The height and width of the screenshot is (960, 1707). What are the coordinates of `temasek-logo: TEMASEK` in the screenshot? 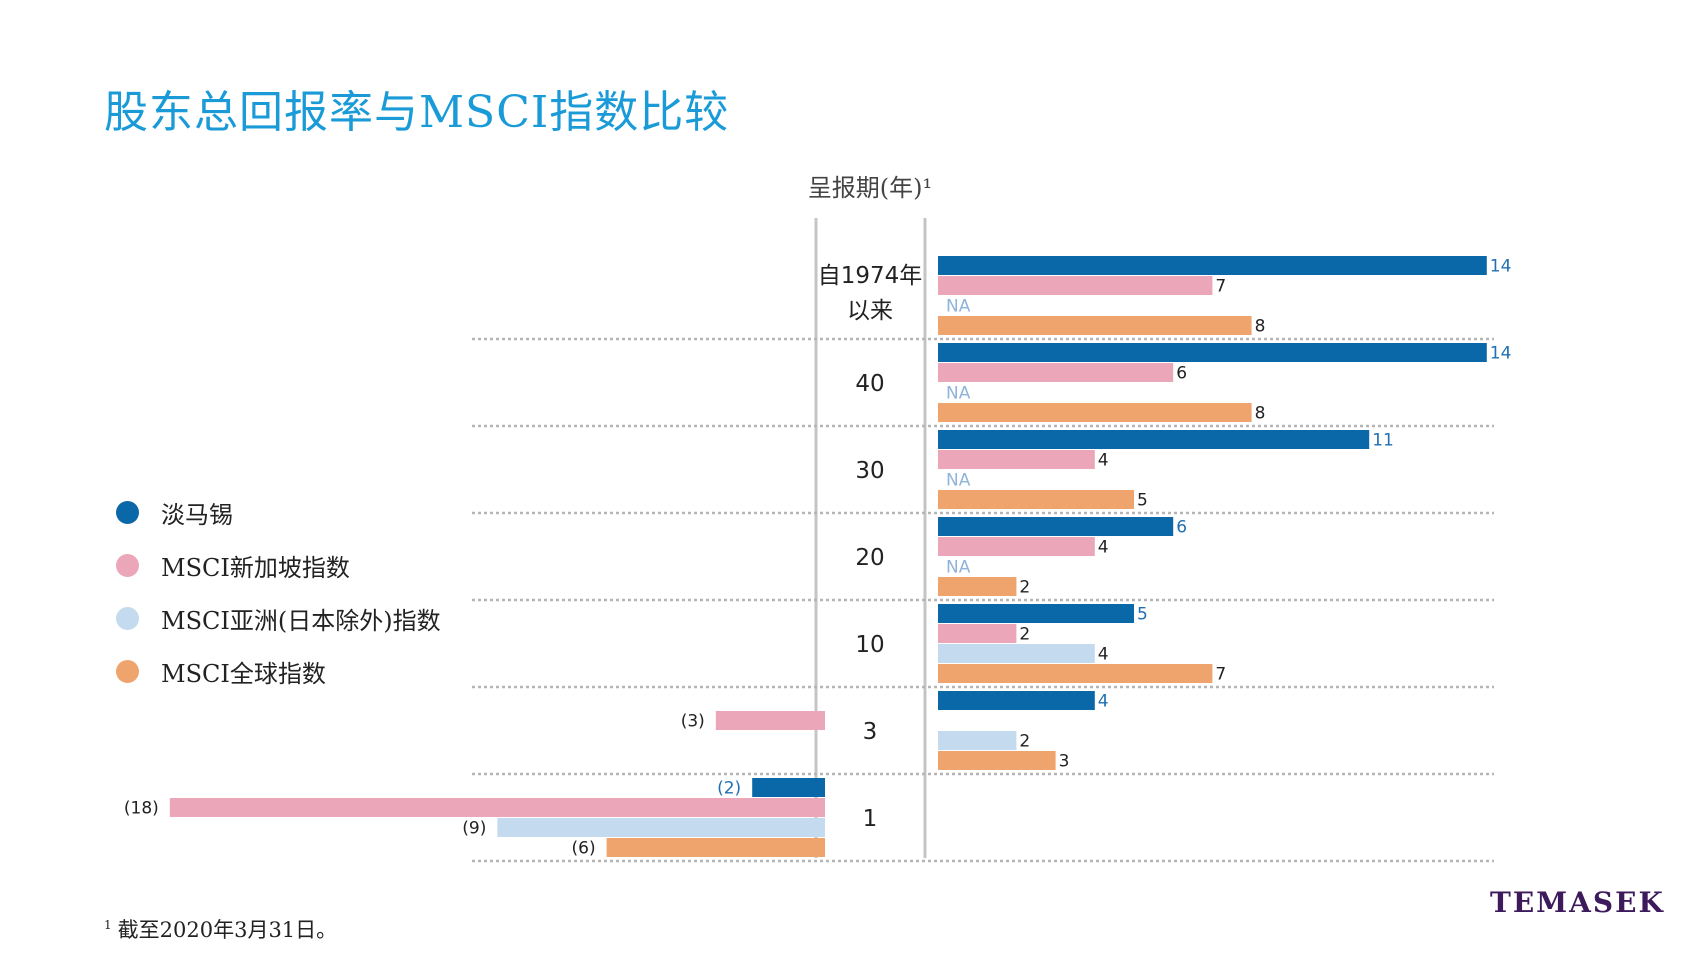 It's located at (1577, 902).